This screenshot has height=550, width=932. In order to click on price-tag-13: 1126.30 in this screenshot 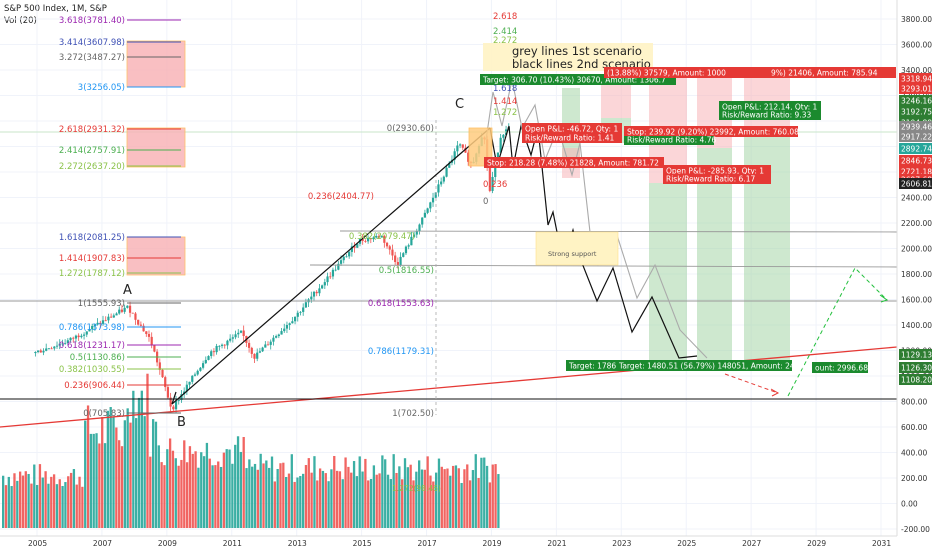, I will do `click(916, 368)`.